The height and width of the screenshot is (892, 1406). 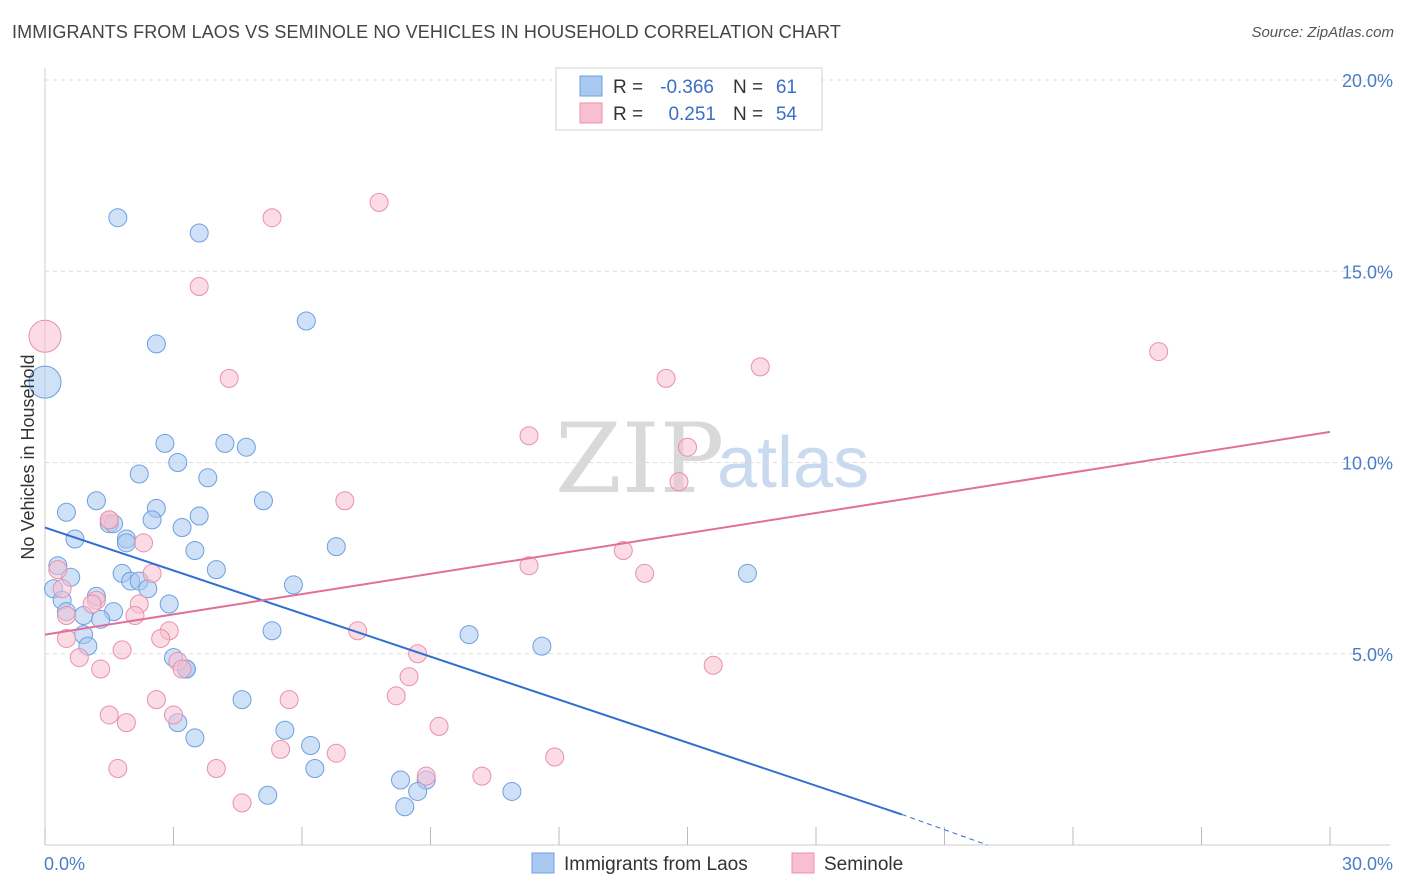 I want to click on legend-label-seminole: Seminole, so click(x=863, y=864).